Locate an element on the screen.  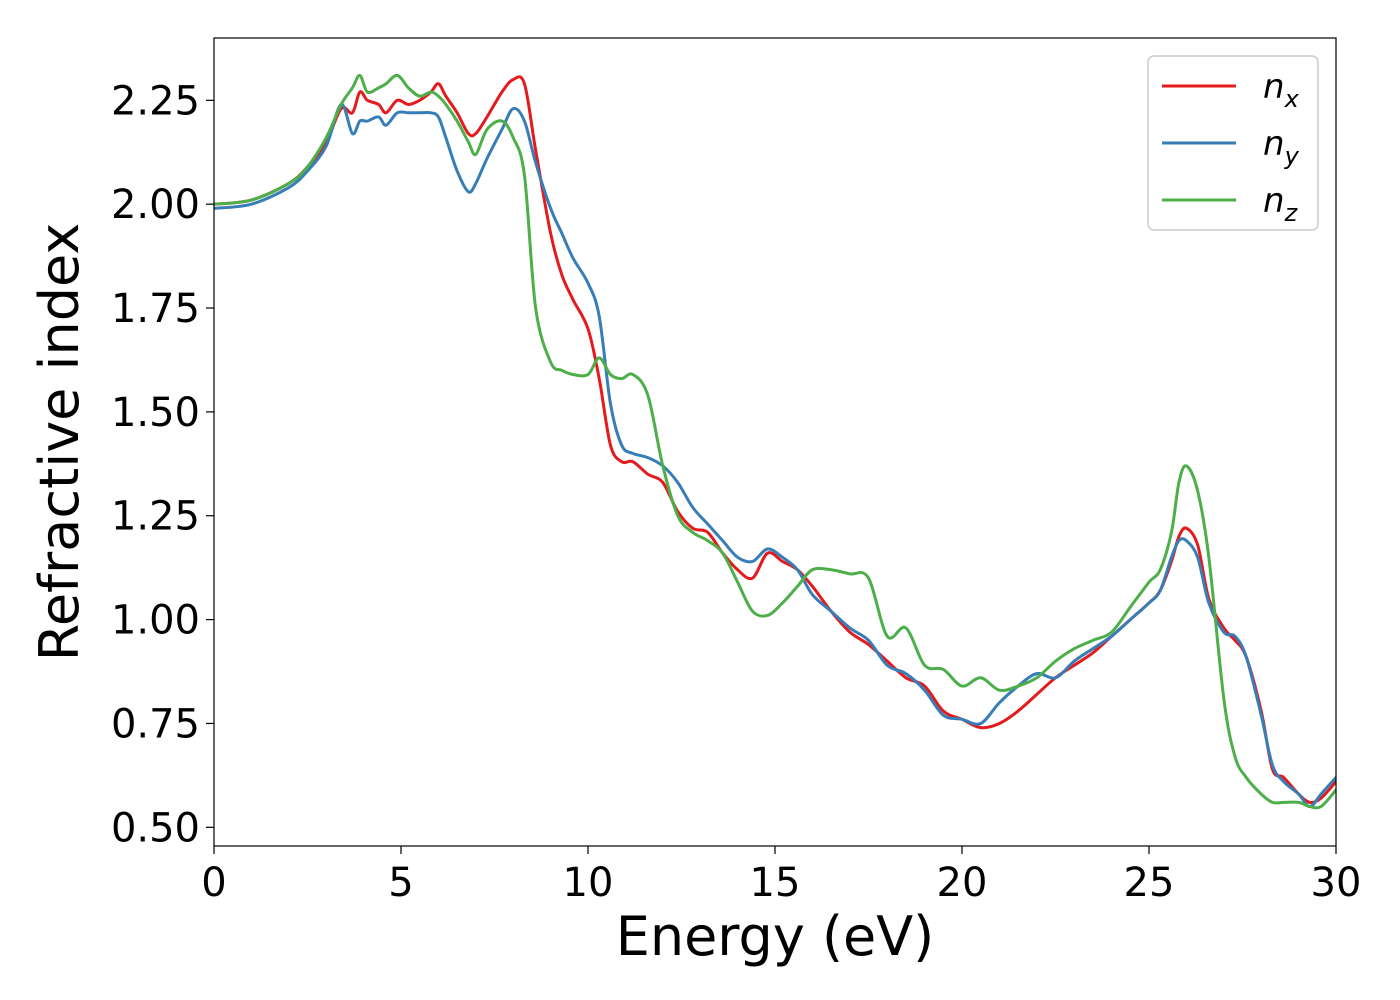
y-tick-label: 1.25 is located at coordinates (155, 517).